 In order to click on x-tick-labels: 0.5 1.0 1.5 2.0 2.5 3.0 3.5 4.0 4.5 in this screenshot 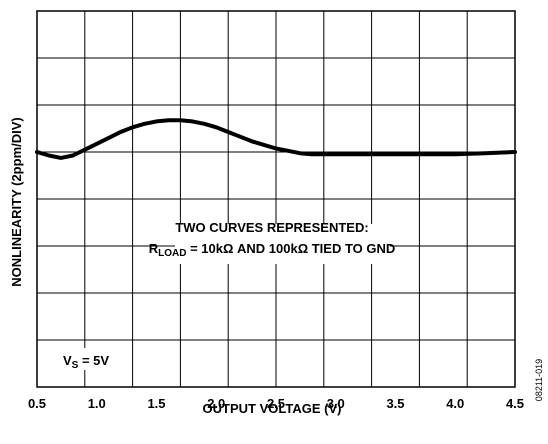, I will do `click(276, 403)`.